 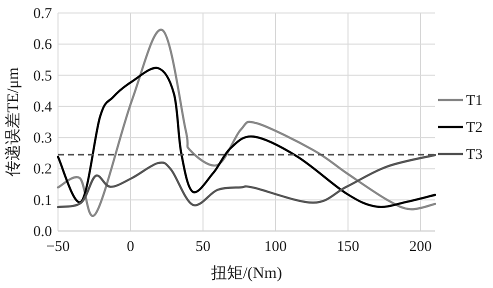 What do you see at coordinates (348, 247) in the screenshot?
I see `x-tick-label: 150` at bounding box center [348, 247].